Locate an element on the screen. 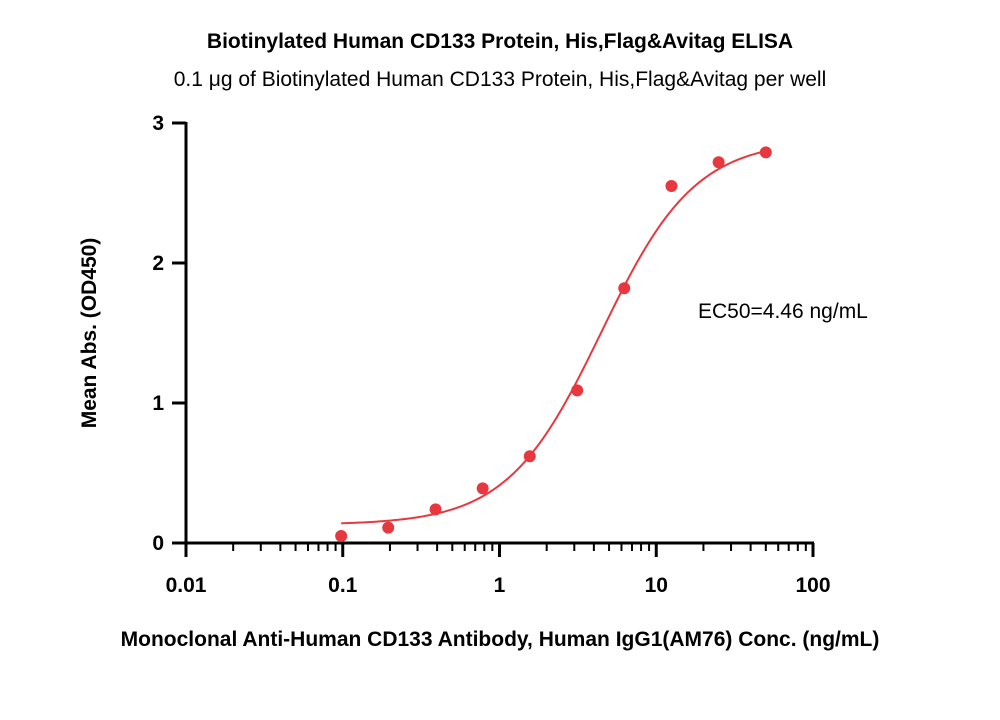 The image size is (1000, 720). y-axis-title: Mean Abs. (OD450) is located at coordinates (89, 333).